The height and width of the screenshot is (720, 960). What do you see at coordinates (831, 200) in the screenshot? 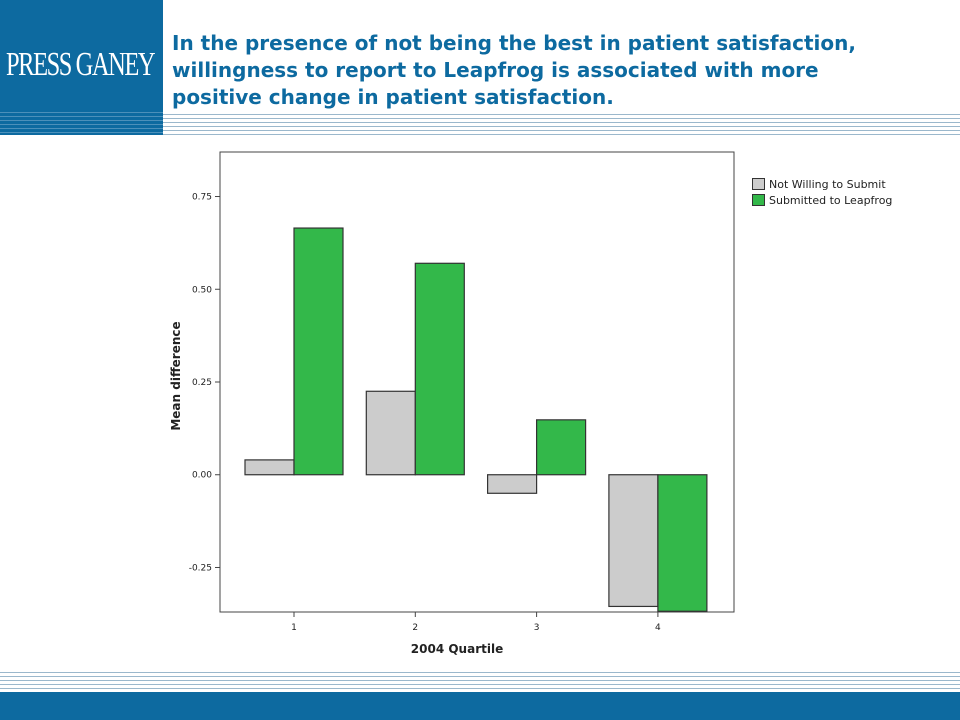
I see `legend-label-submitted: Submitted to Leapfrog` at bounding box center [831, 200].